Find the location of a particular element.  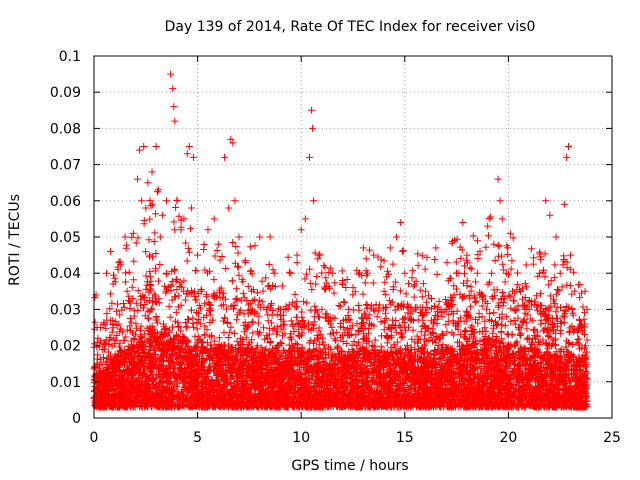

y-tick-label: 0.03 is located at coordinates (65, 310).